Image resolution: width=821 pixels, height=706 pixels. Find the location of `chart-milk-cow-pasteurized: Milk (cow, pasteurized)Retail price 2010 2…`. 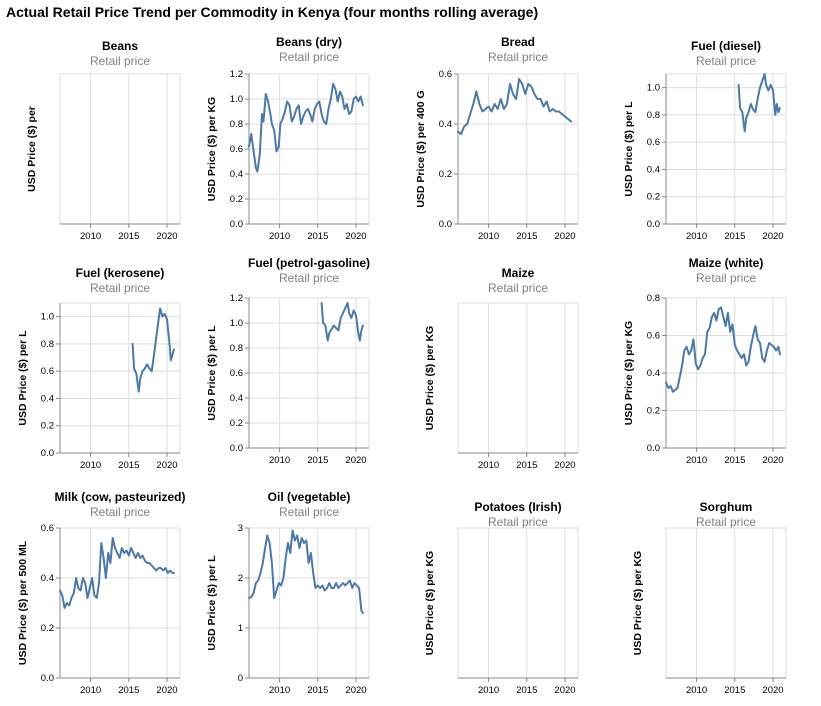

chart-milk-cow-pasteurized: Milk (cow, pasteurized)Retail price 2010 2… is located at coordinates (101, 593).